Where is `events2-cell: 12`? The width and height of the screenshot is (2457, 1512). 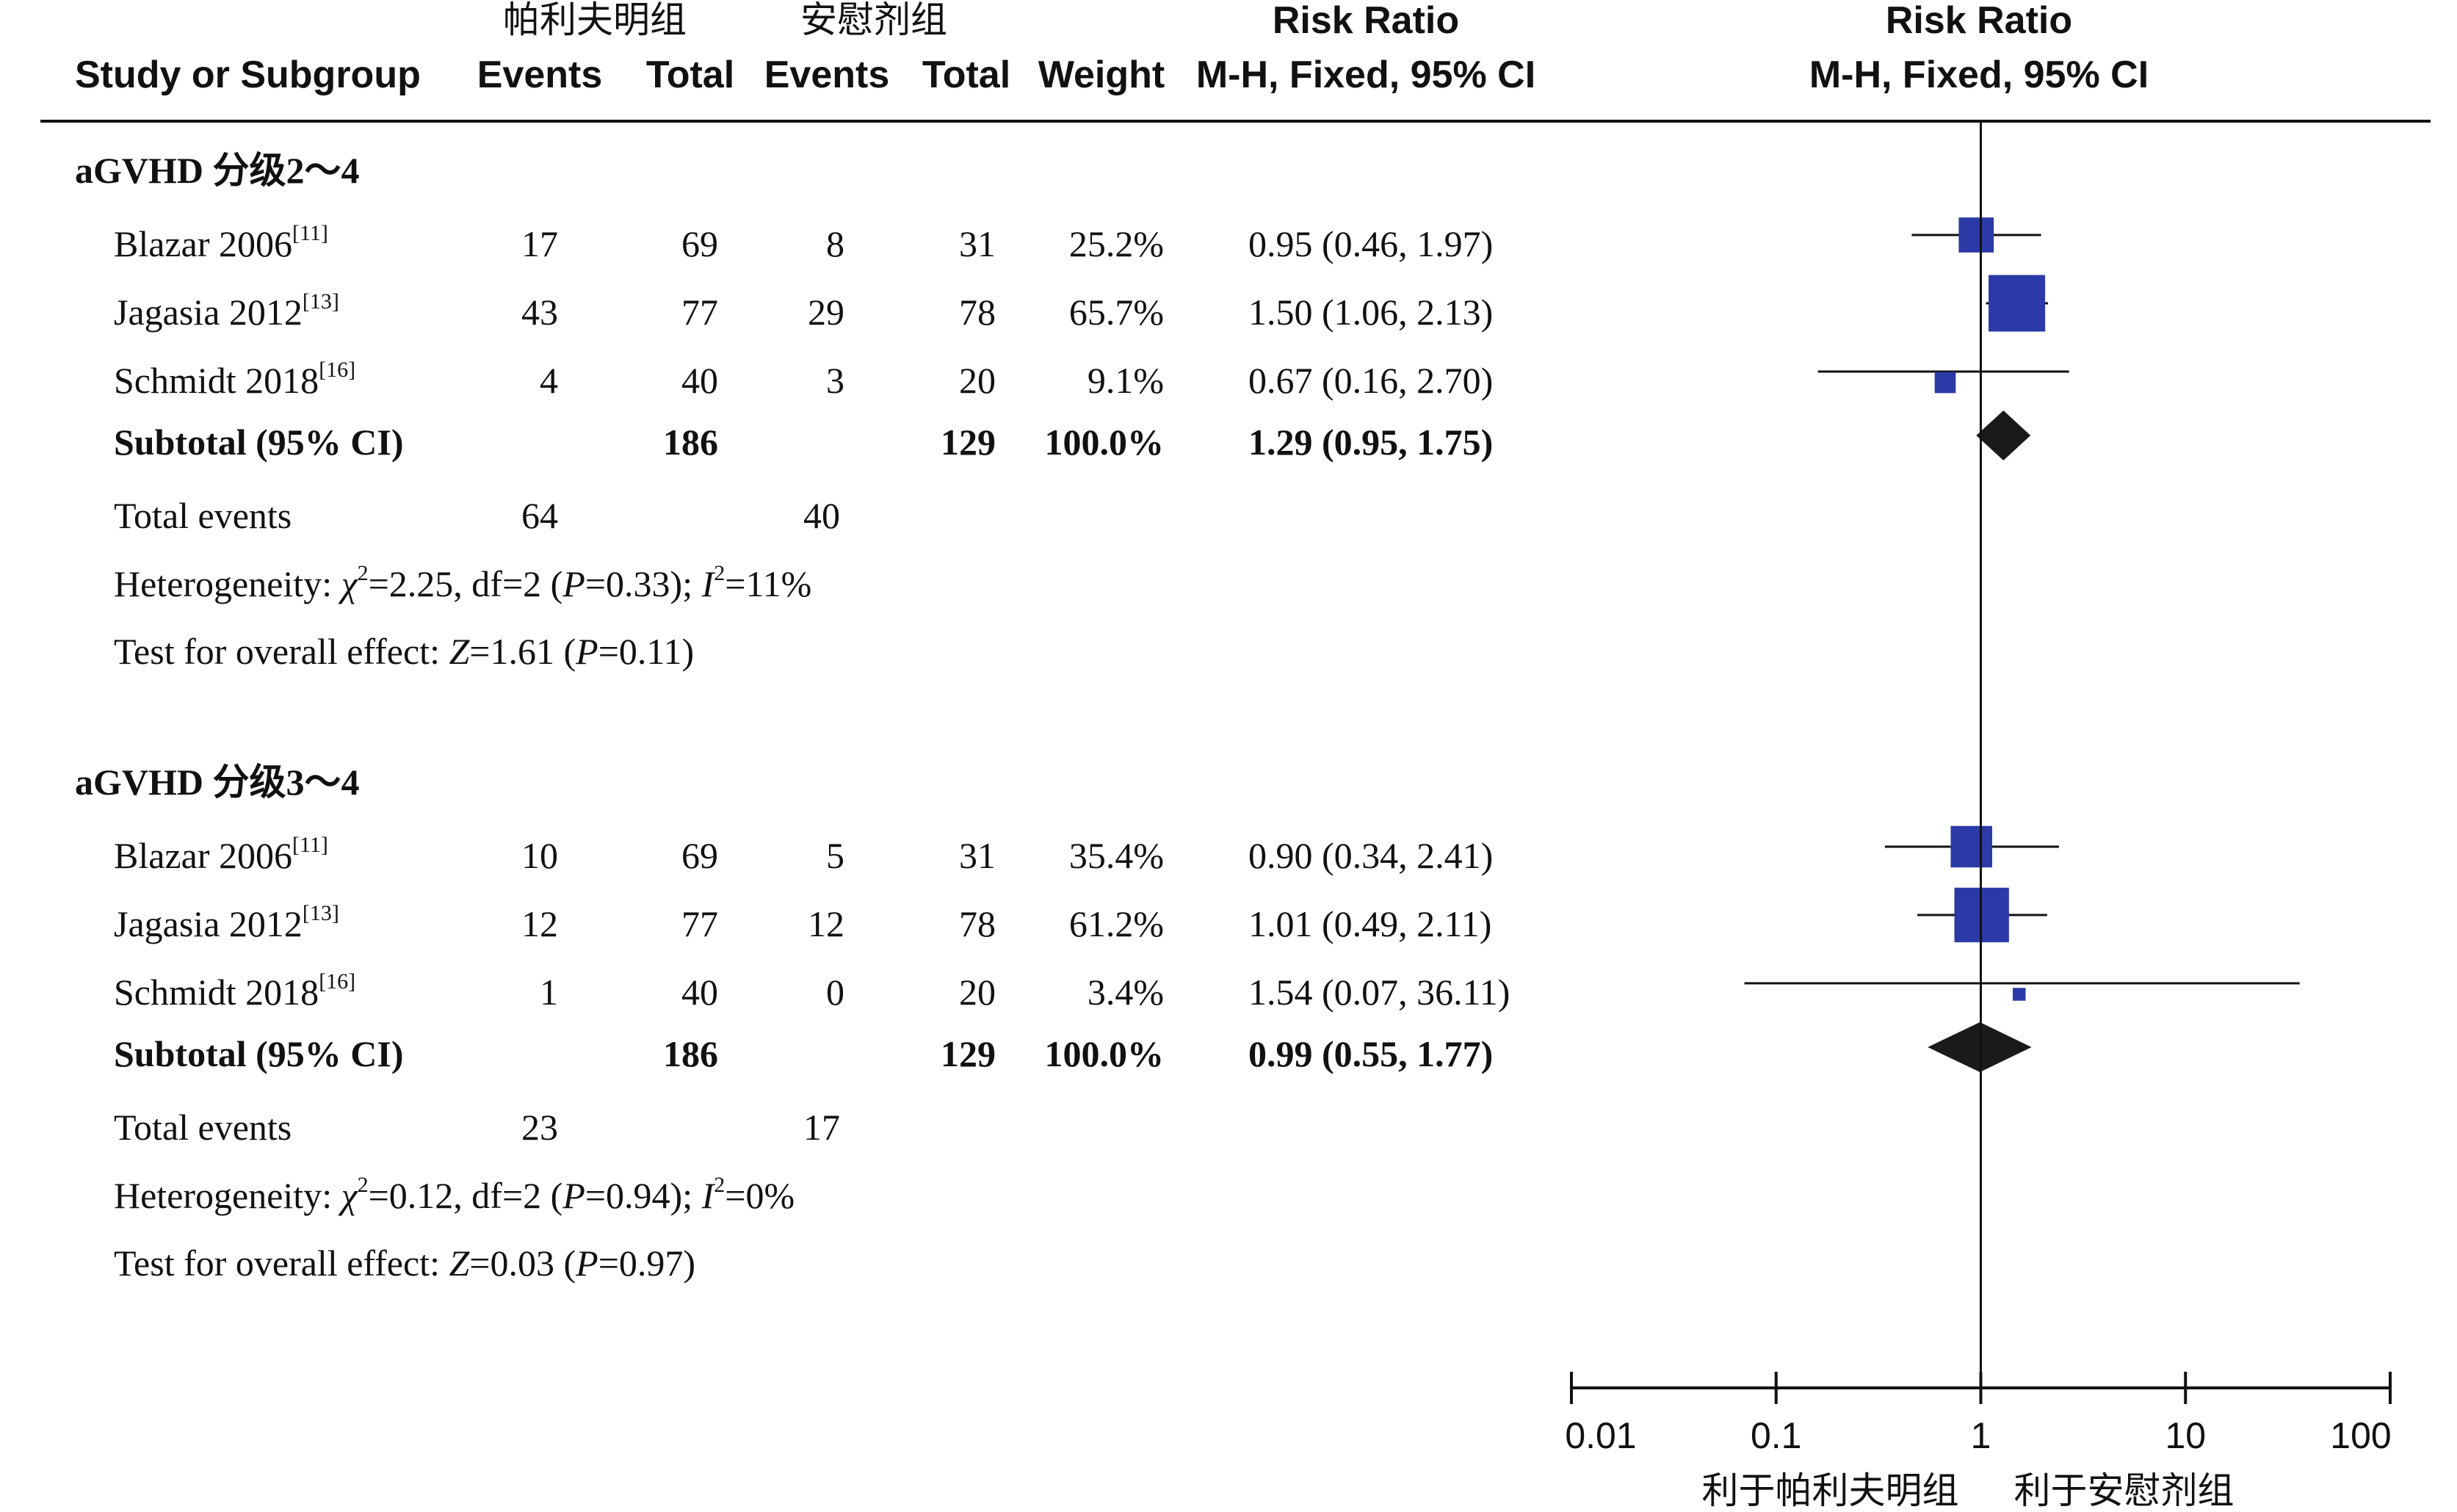
events2-cell: 12 is located at coordinates (826, 923).